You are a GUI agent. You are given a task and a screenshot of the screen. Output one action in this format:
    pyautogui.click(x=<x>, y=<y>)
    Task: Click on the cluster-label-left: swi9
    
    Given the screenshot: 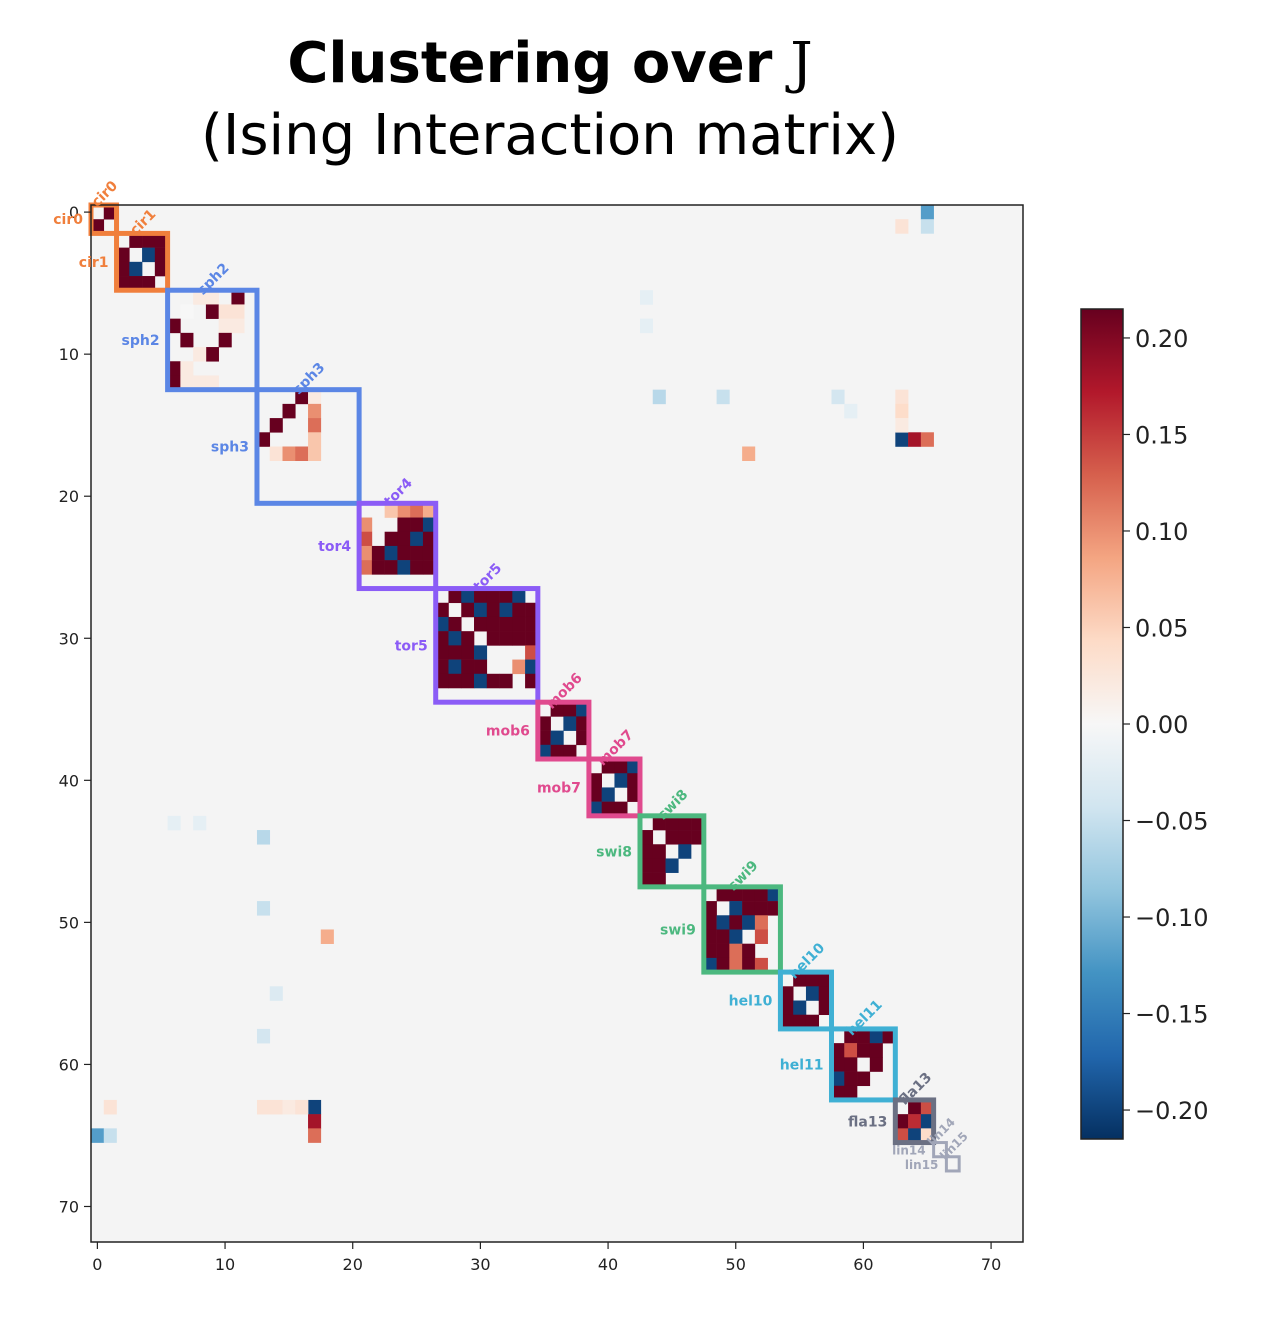 What is the action you would take?
    pyautogui.click(x=678, y=930)
    